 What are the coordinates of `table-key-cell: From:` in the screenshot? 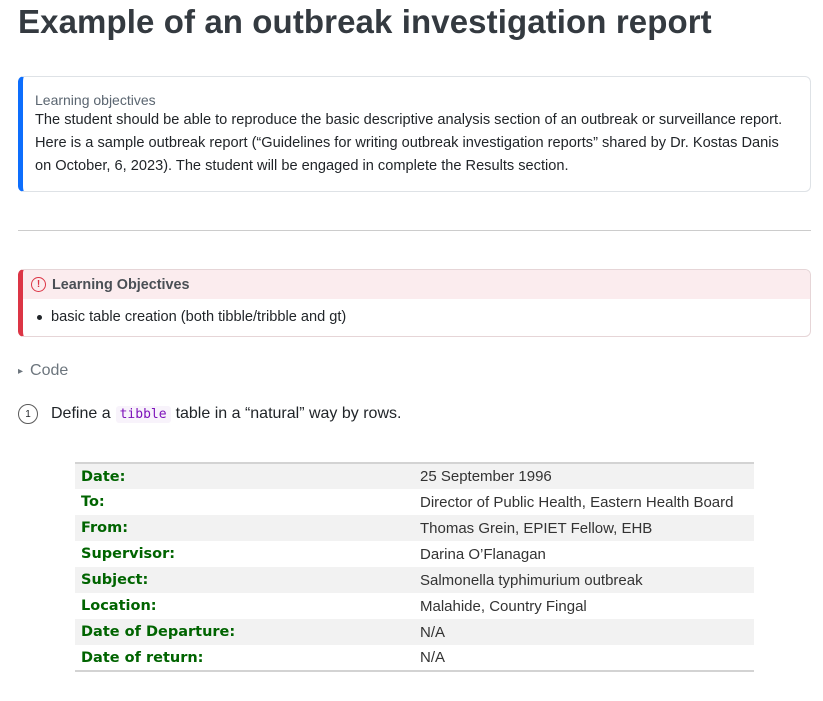 It's located at (244, 528).